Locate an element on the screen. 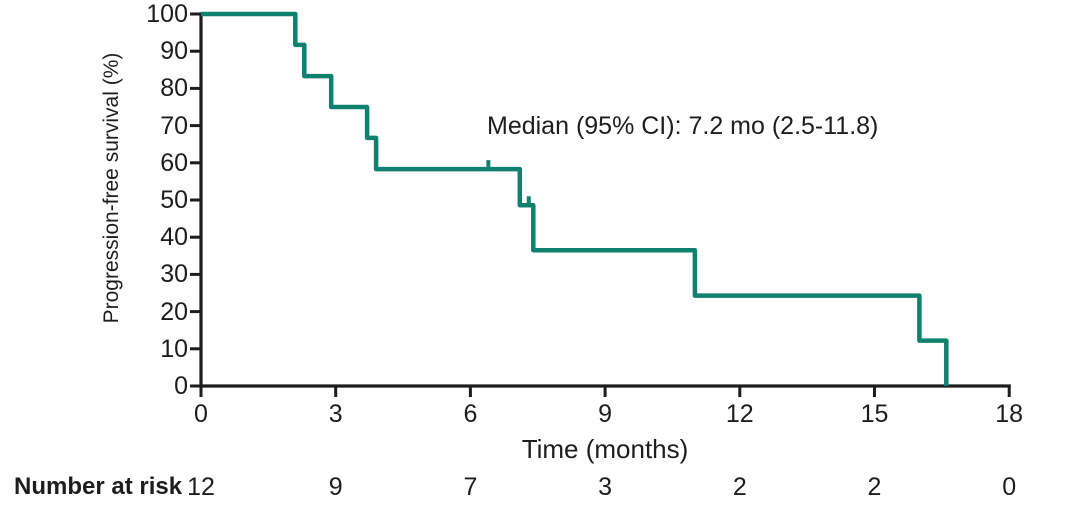 This screenshot has height=522, width=1080. y-tick-label: 0 is located at coordinates (181, 386).